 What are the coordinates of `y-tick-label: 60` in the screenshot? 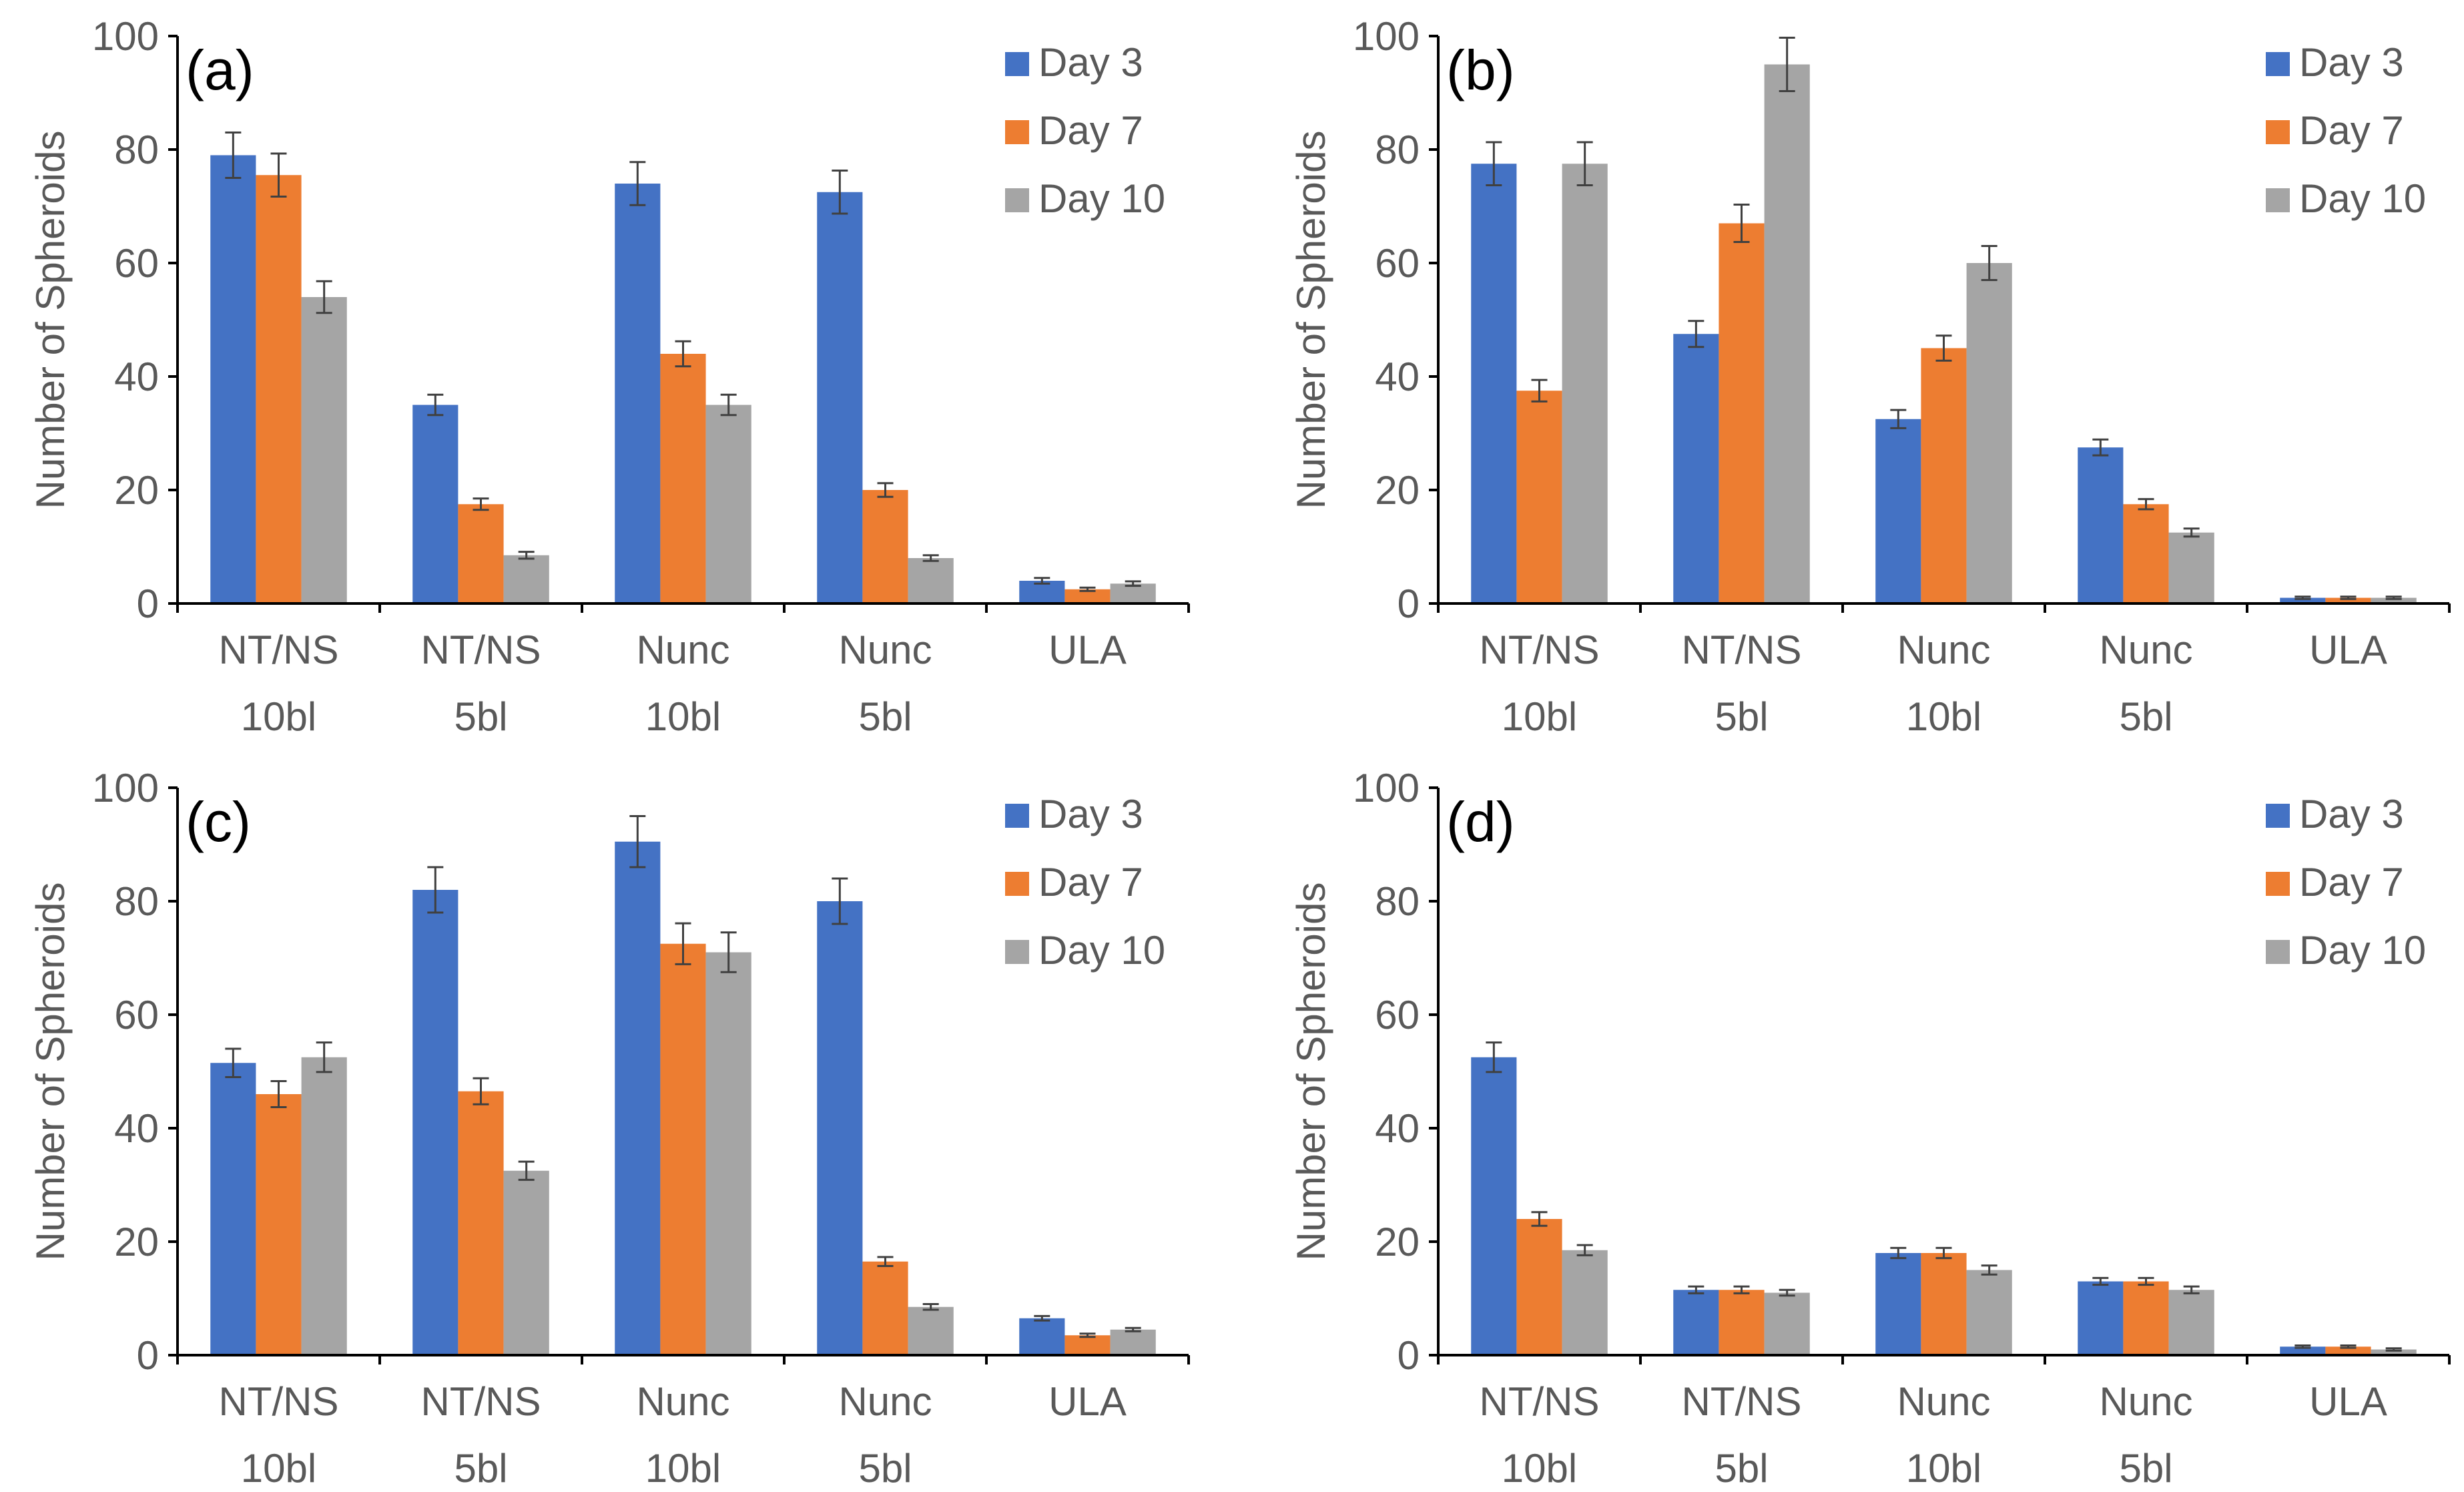 It's located at (1398, 263).